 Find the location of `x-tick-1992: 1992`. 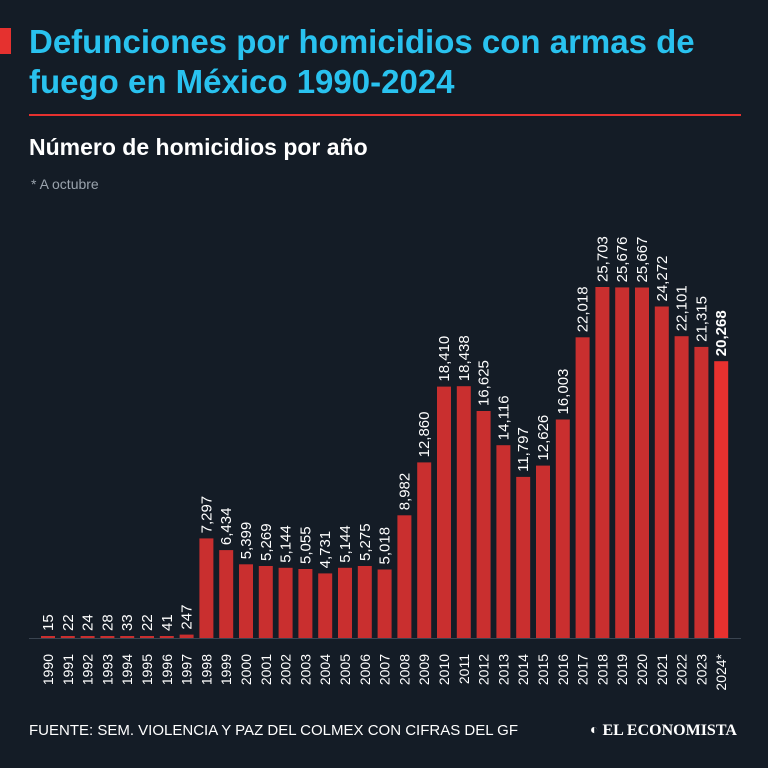

x-tick-1992: 1992 is located at coordinates (88, 669).